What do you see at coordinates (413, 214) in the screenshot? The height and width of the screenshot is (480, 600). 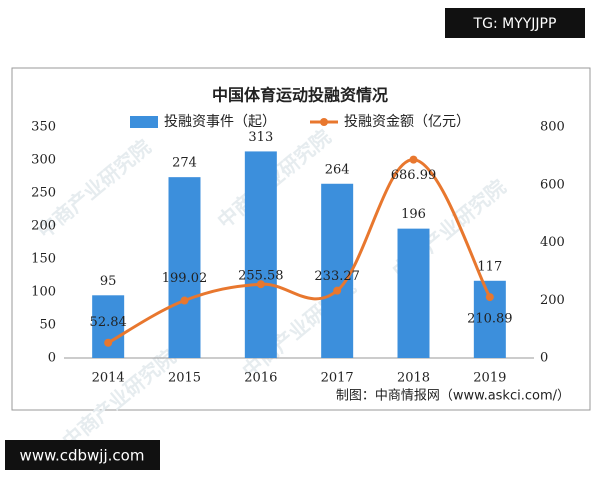 I see `bar-value-label: 196` at bounding box center [413, 214].